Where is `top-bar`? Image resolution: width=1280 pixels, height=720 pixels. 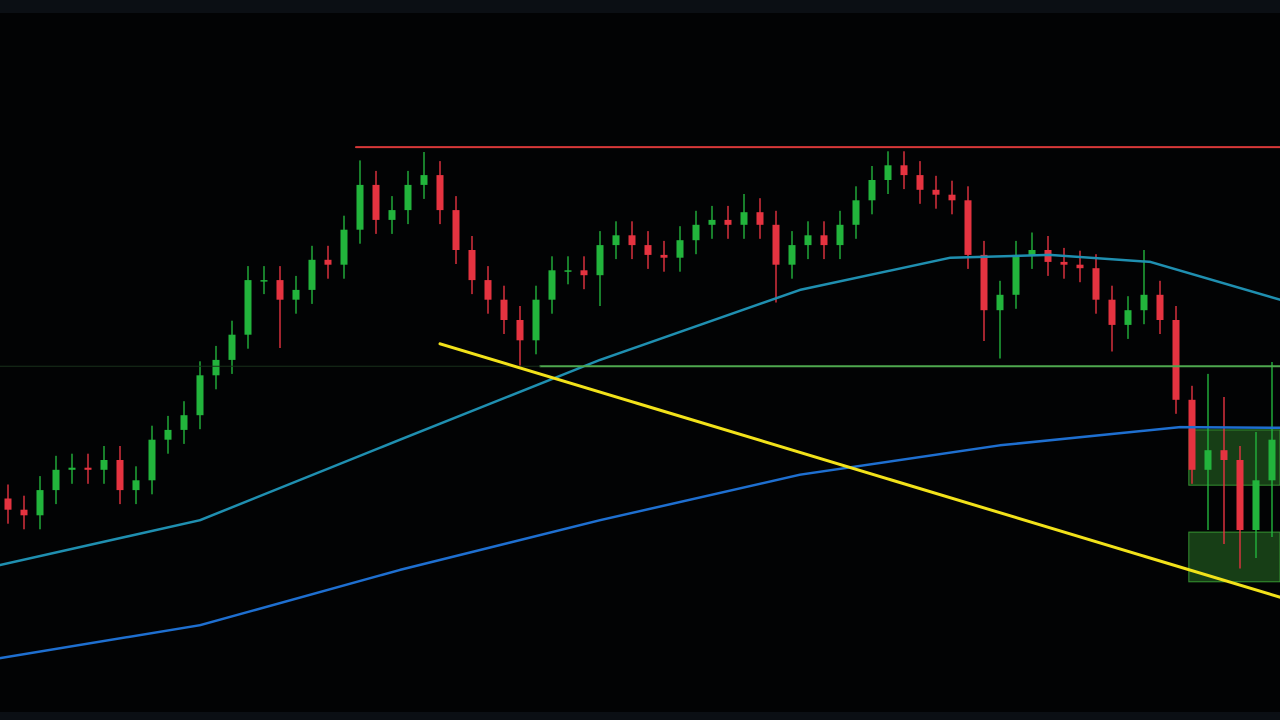
top-bar is located at coordinates (640, 6).